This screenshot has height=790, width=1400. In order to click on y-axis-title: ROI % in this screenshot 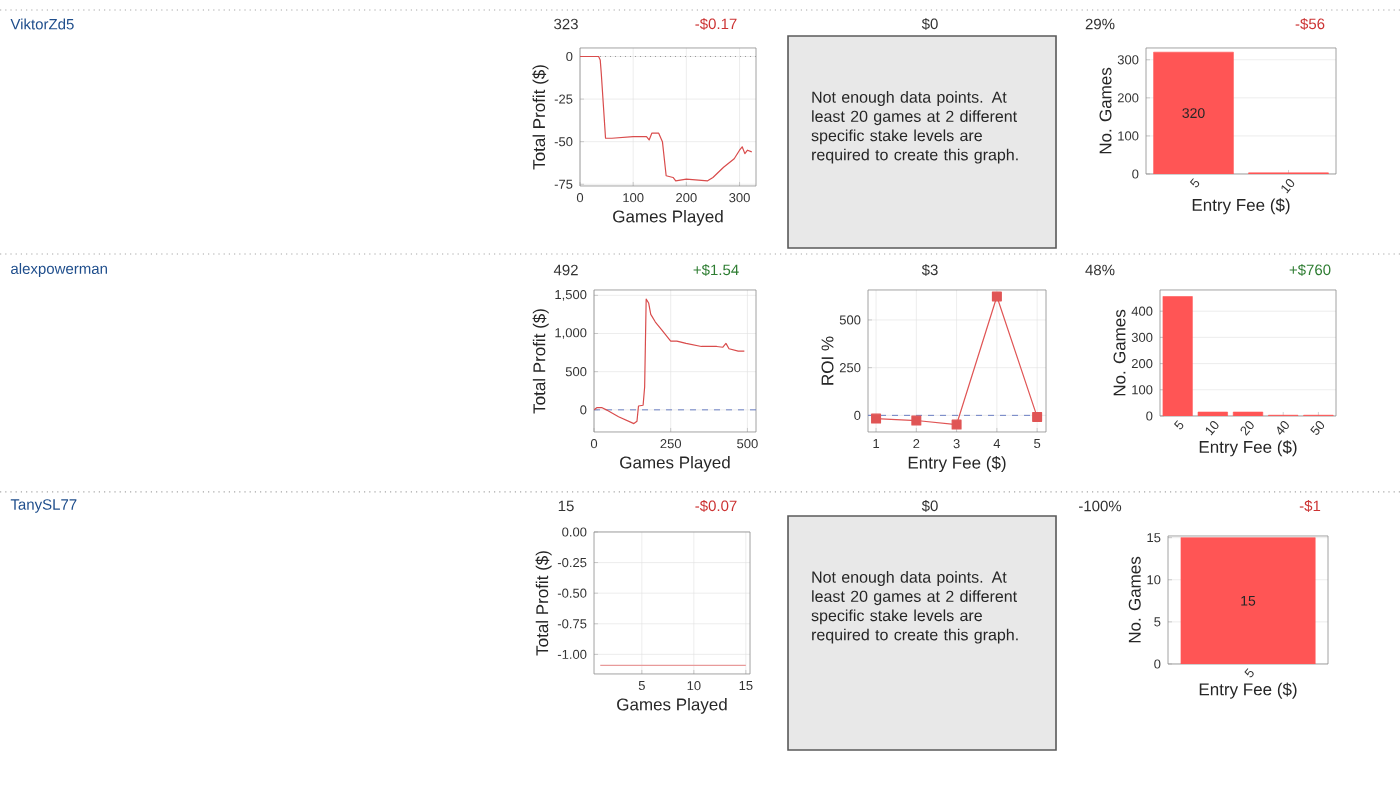, I will do `click(827, 360)`.